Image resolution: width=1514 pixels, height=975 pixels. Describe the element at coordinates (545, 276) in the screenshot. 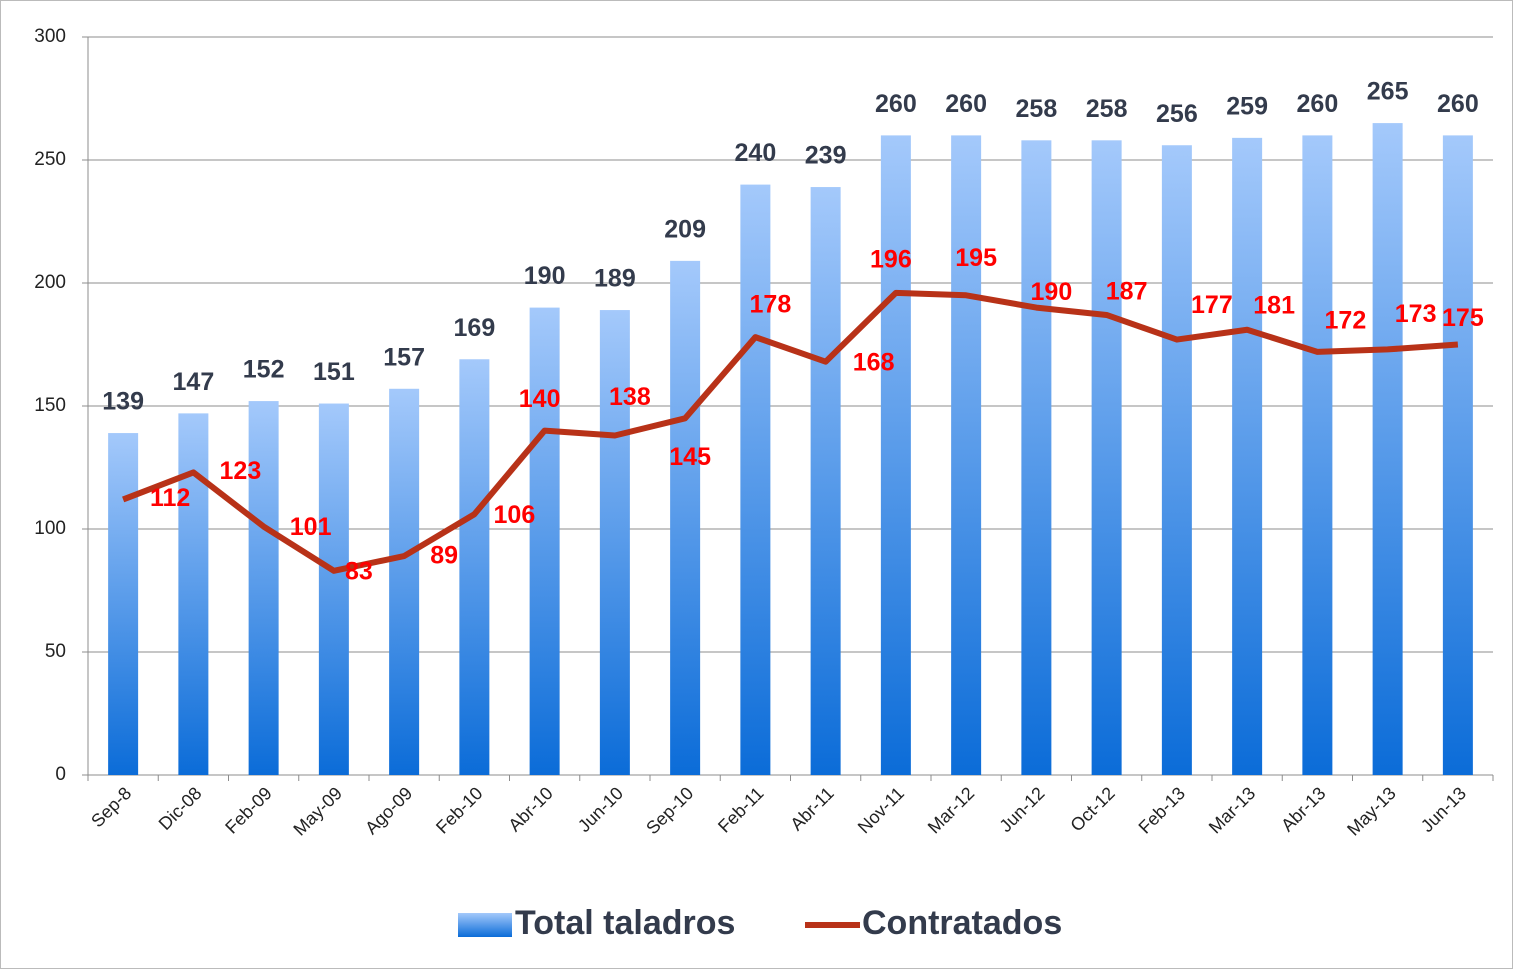

I see `bar-value-label: 190` at that location.